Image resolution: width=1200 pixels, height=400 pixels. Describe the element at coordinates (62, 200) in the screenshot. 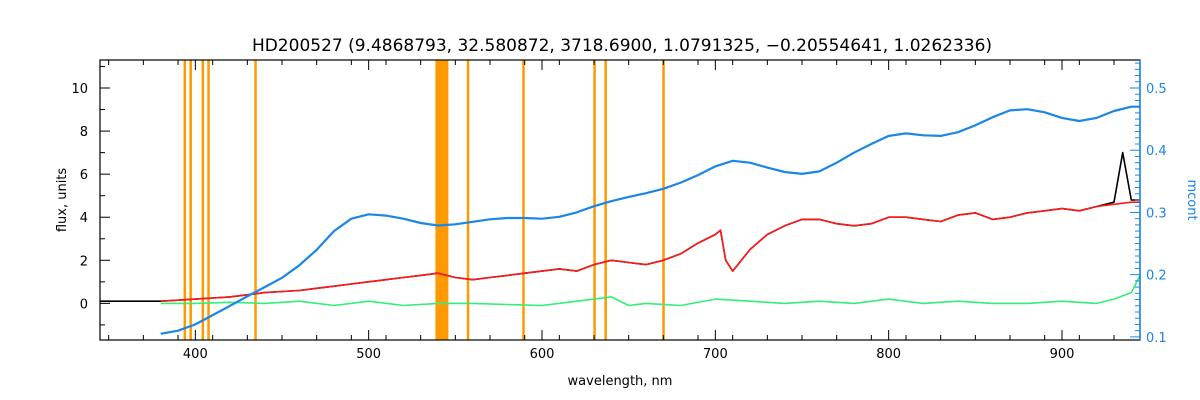

I see `y-axis-label: flux, units` at that location.